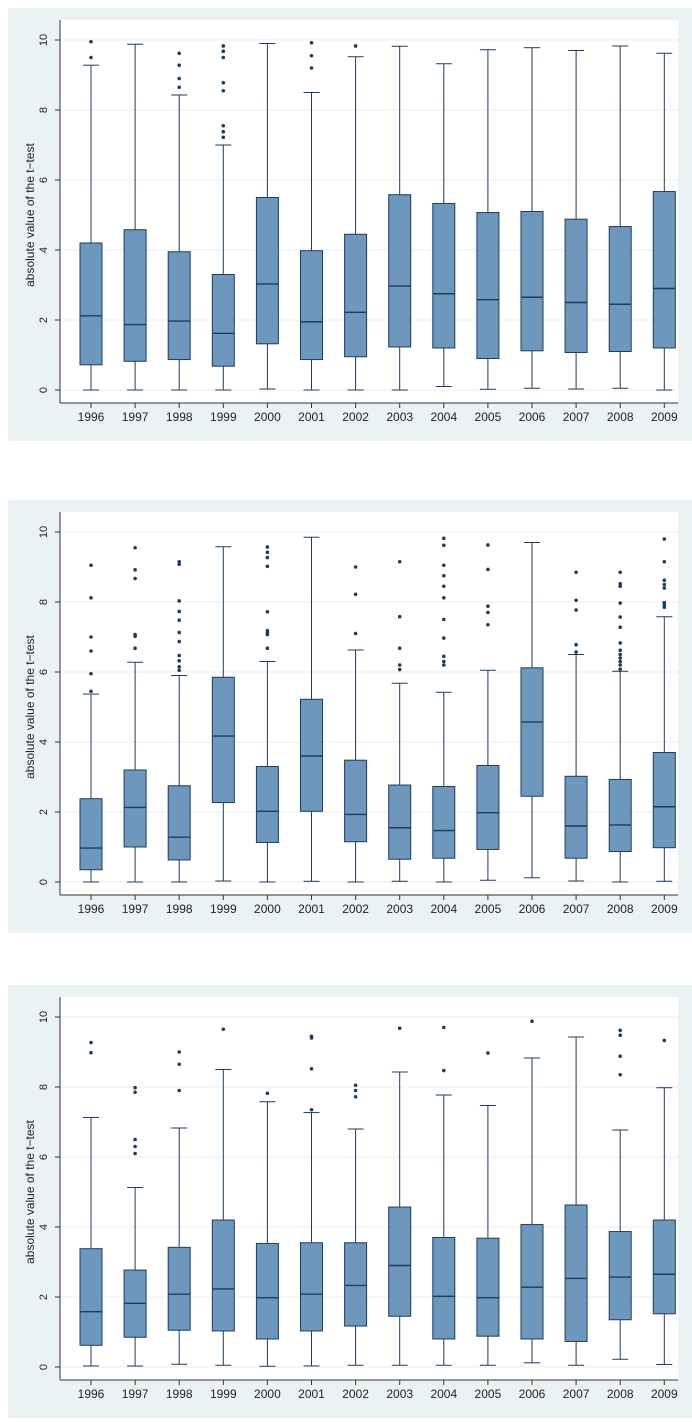  Describe the element at coordinates (488, 417) in the screenshot. I see `x-tick-label: 2005` at that location.